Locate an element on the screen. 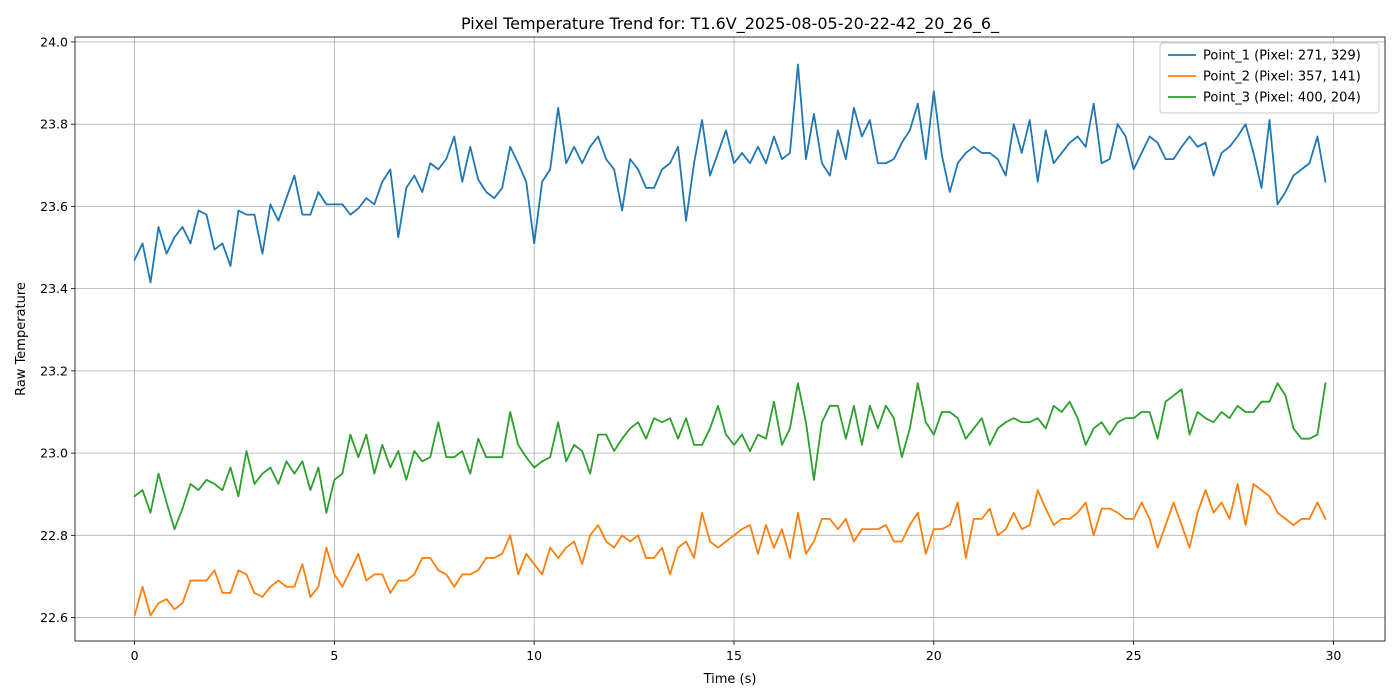  x-axis-label: Time (s) is located at coordinates (730, 679).